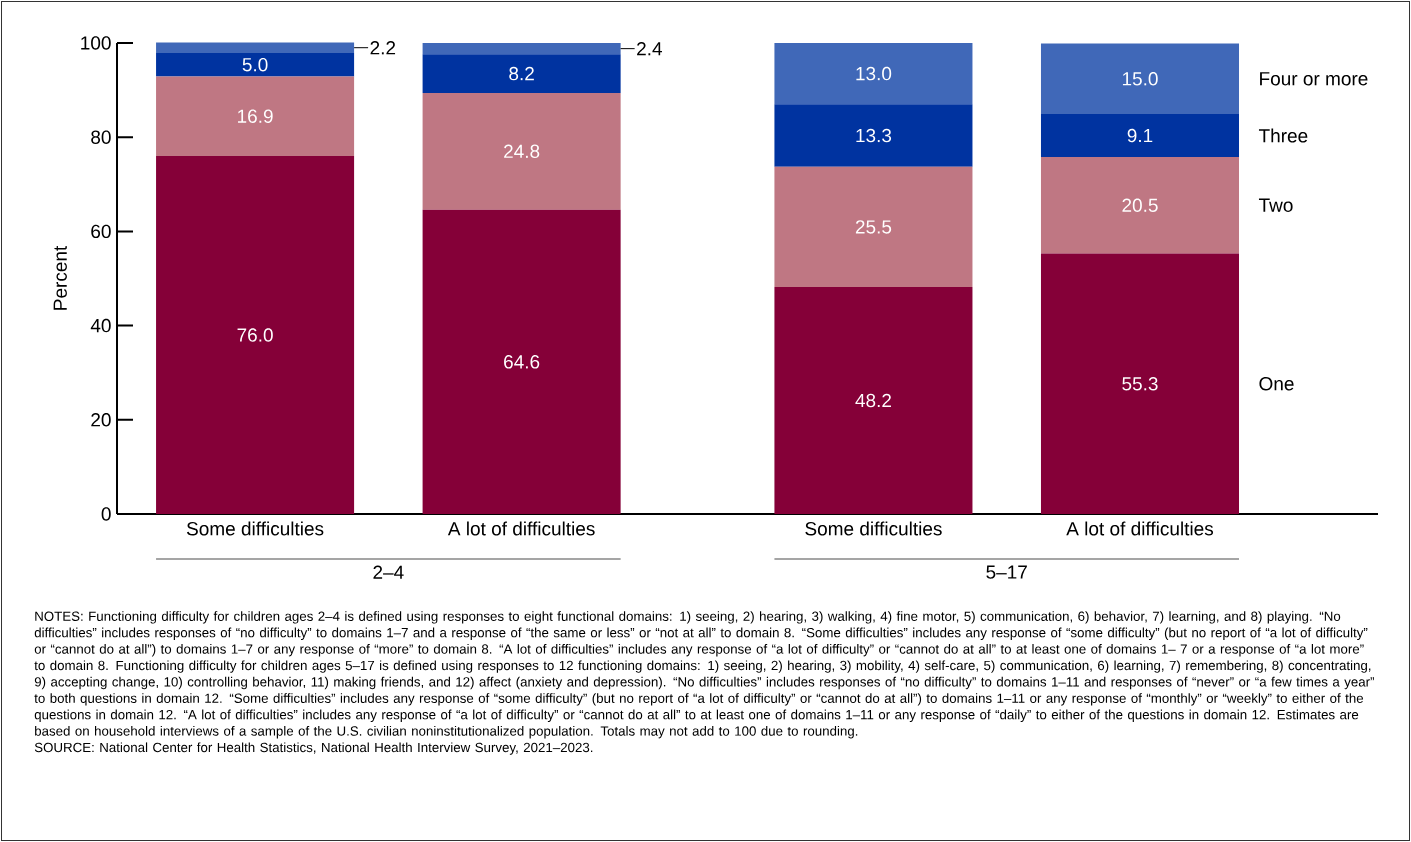 Image resolution: width=1411 pixels, height=842 pixels. What do you see at coordinates (255, 335) in the screenshot?
I see `data-label: 76.0` at bounding box center [255, 335].